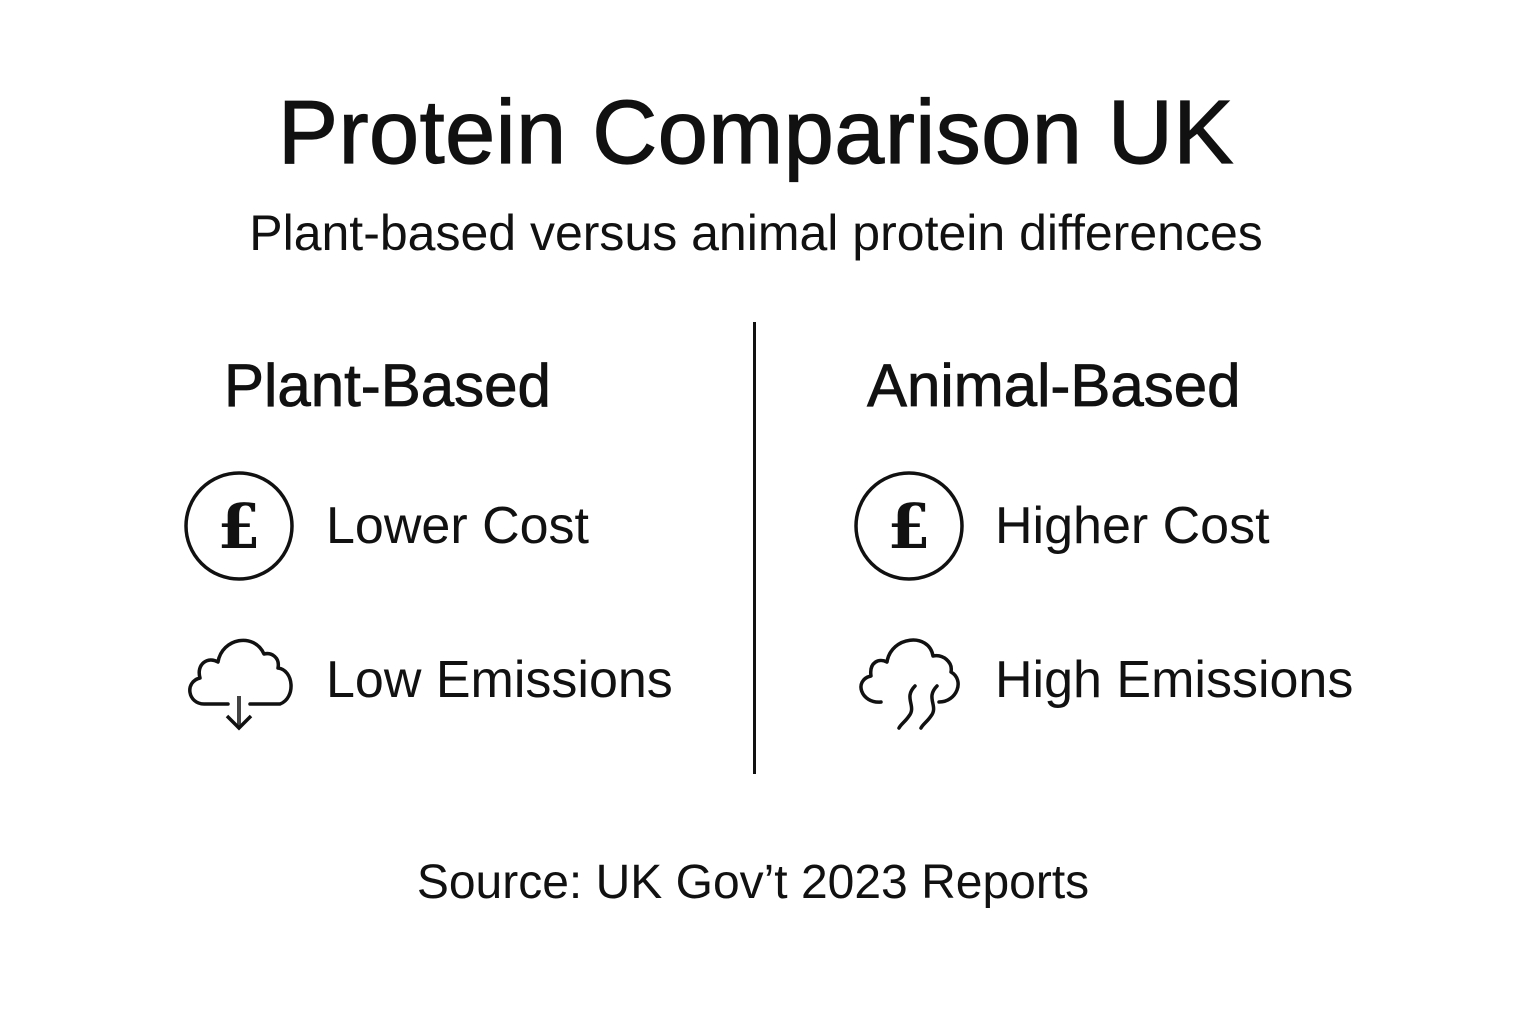  I want to click on animal-emissions-label: High Emissions, so click(1174, 680).